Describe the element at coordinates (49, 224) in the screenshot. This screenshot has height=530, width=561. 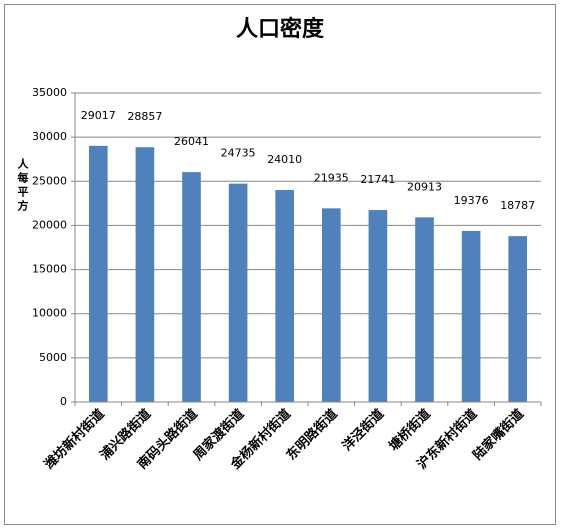
I see `y-tick-label: 20000` at that location.